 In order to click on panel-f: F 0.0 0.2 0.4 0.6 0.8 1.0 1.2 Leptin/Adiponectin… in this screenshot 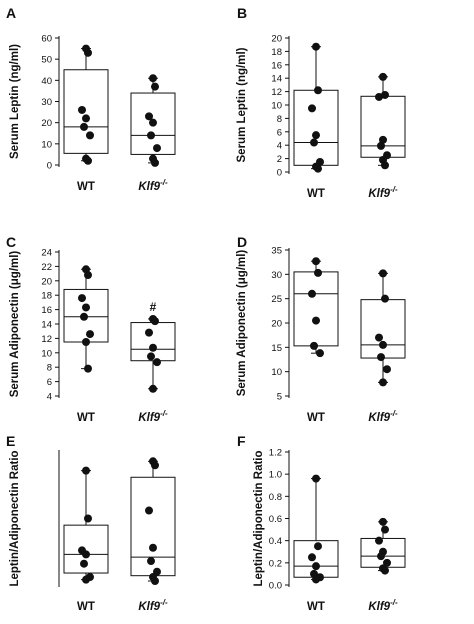, I will do `click(321, 523)`.